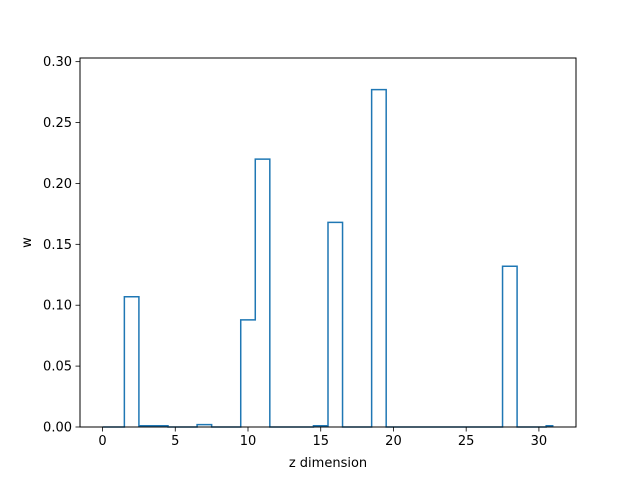  I want to click on x-tick-label: 15, so click(320, 441).